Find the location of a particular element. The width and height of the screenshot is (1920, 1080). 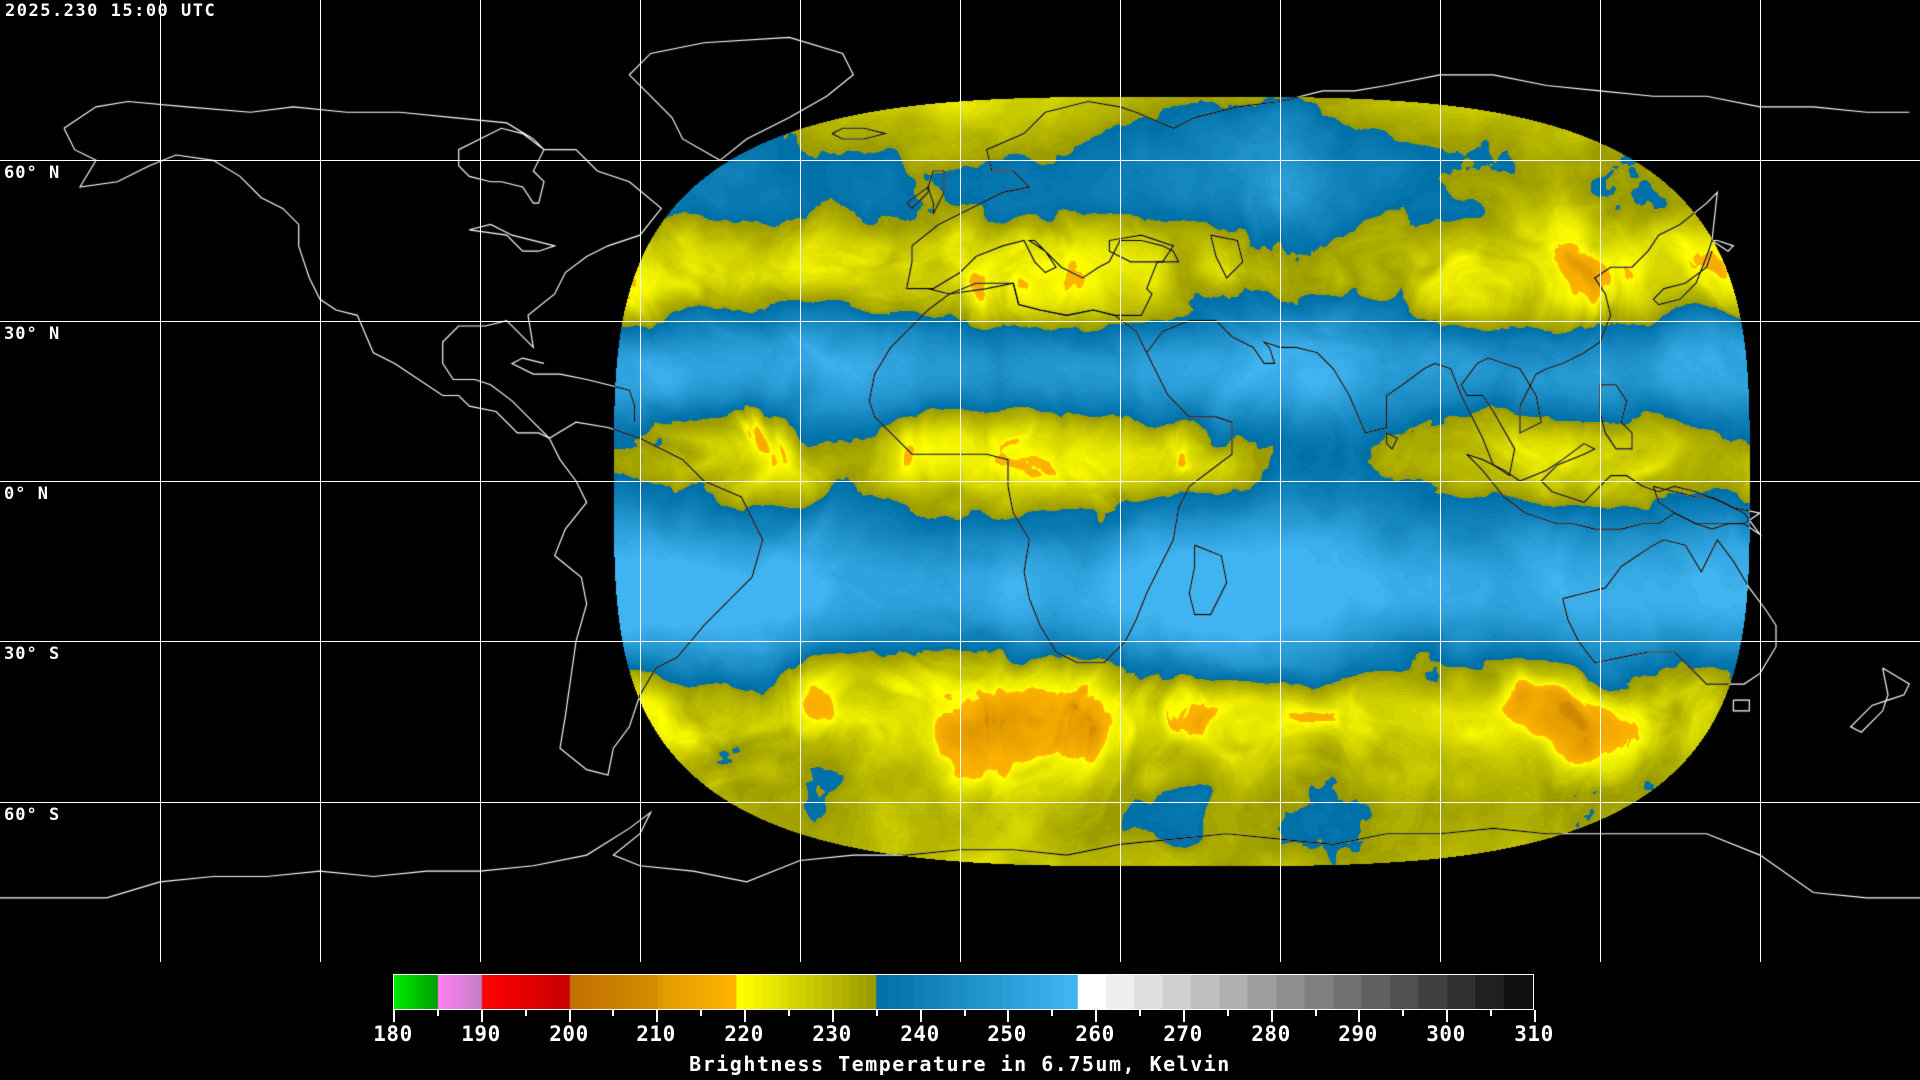

colorbar-label-250: 250 is located at coordinates (1007, 1034).